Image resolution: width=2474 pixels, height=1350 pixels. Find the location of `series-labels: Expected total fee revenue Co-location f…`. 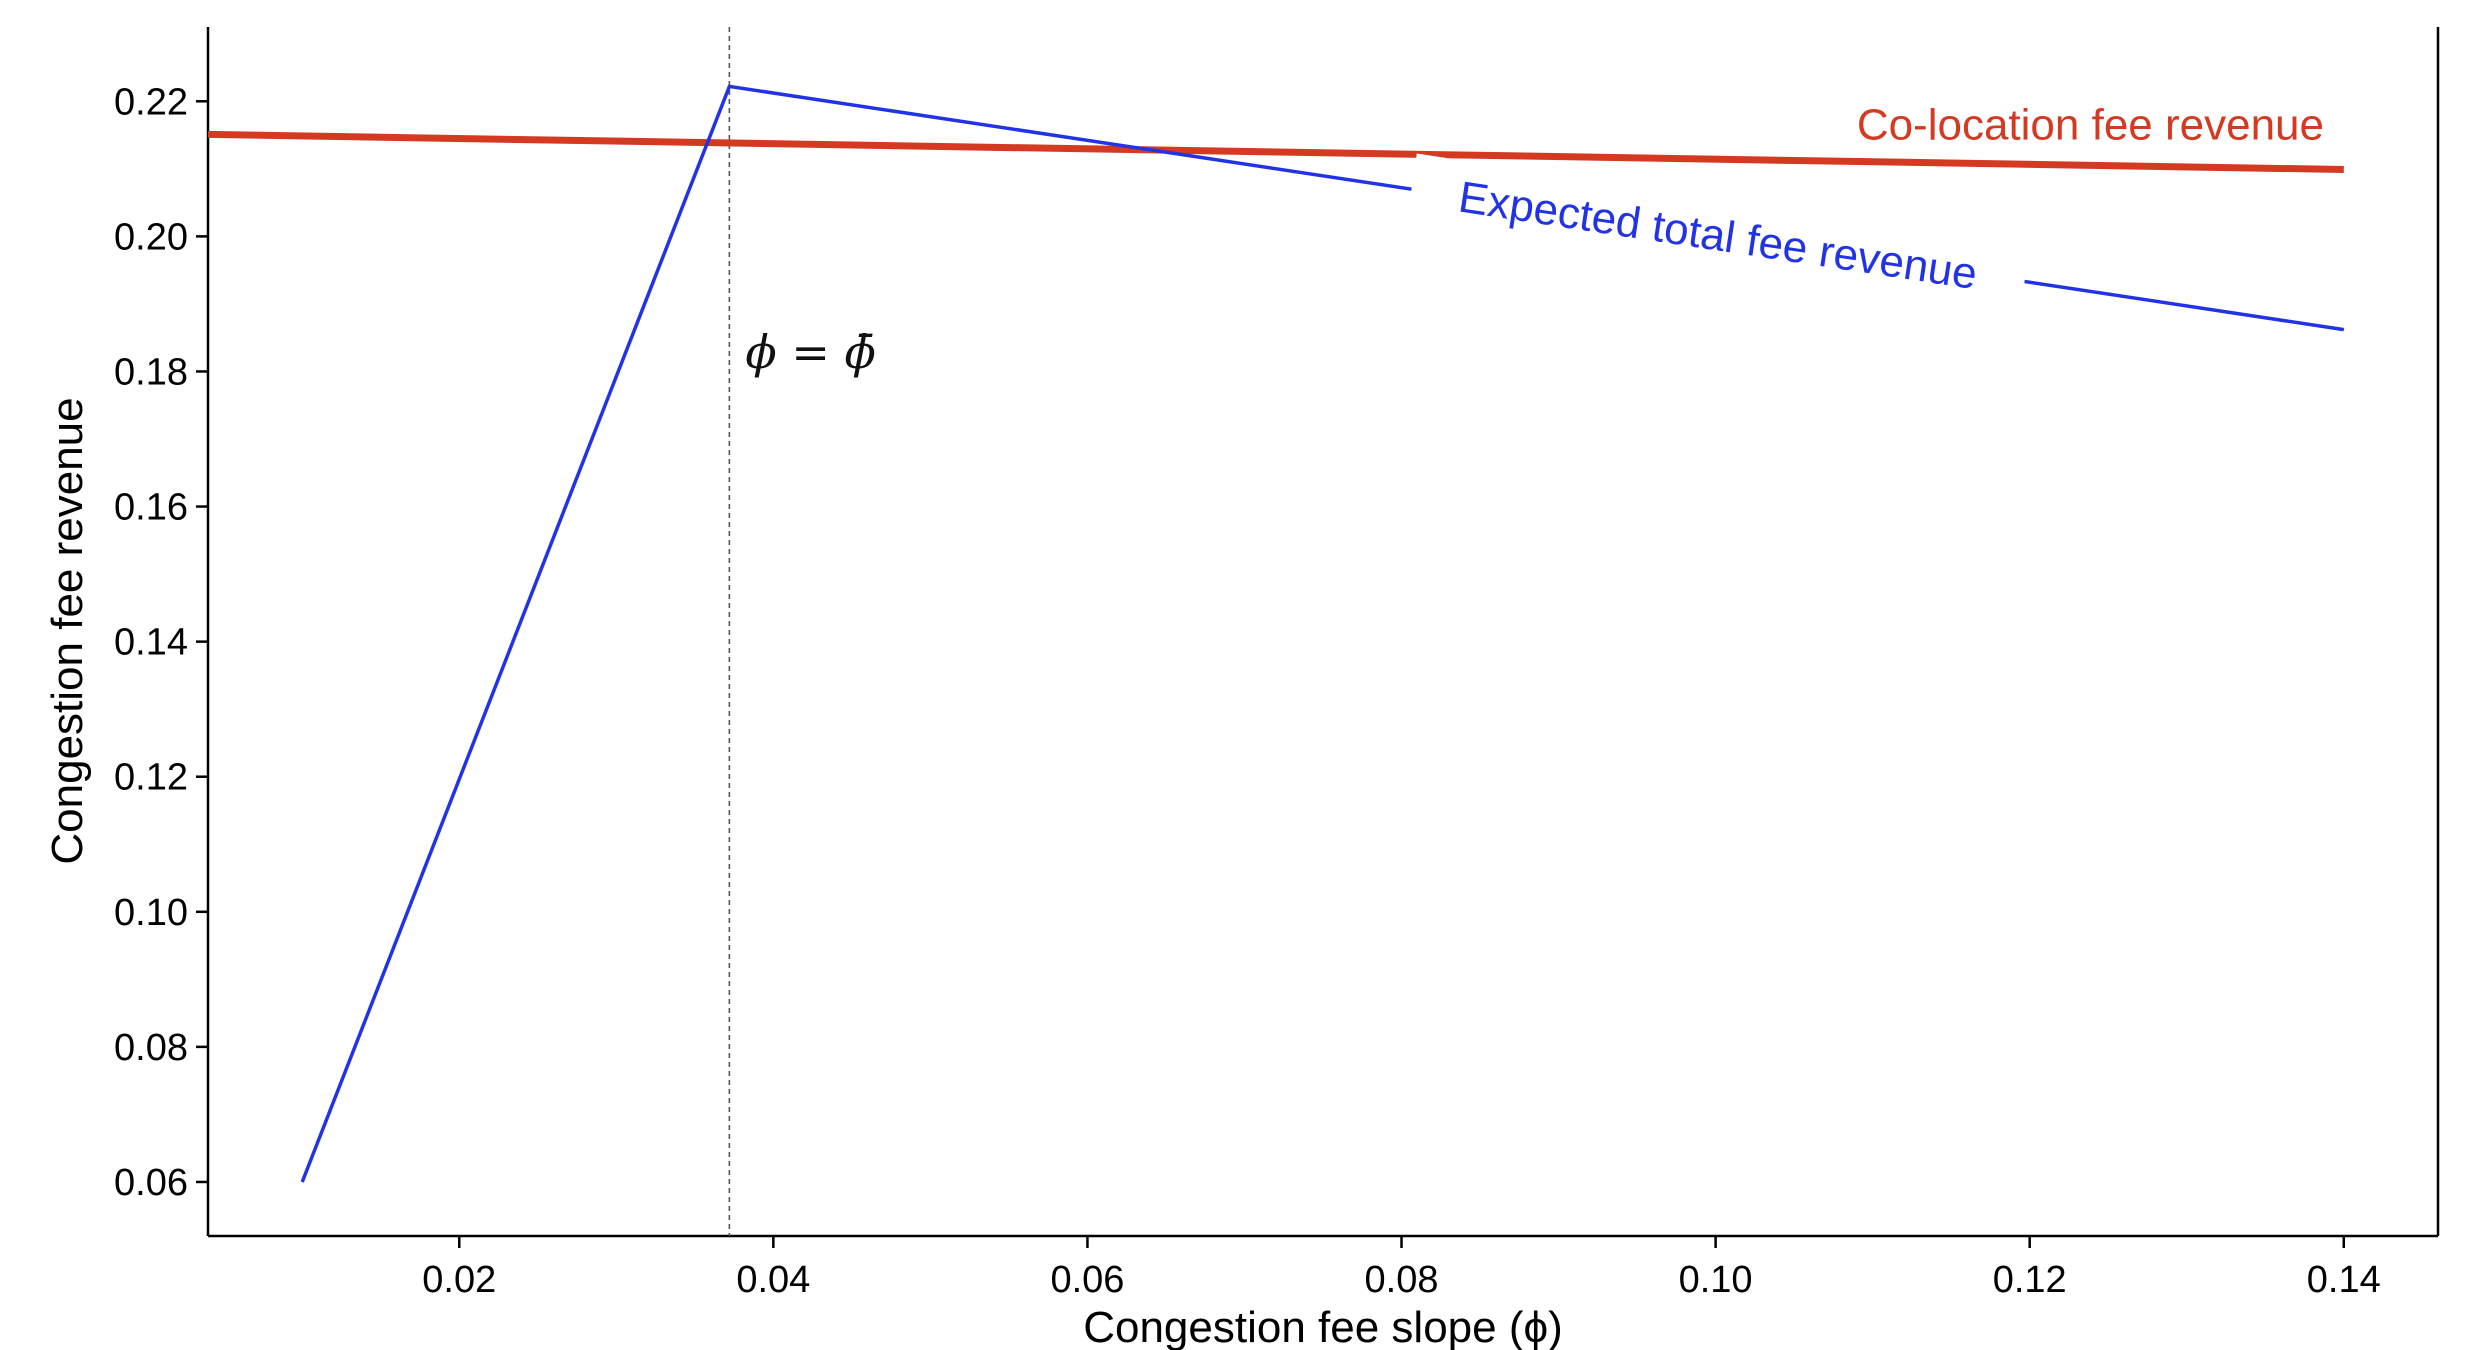

series-labels: Expected total fee revenue Co-location f… is located at coordinates (1865, 209).